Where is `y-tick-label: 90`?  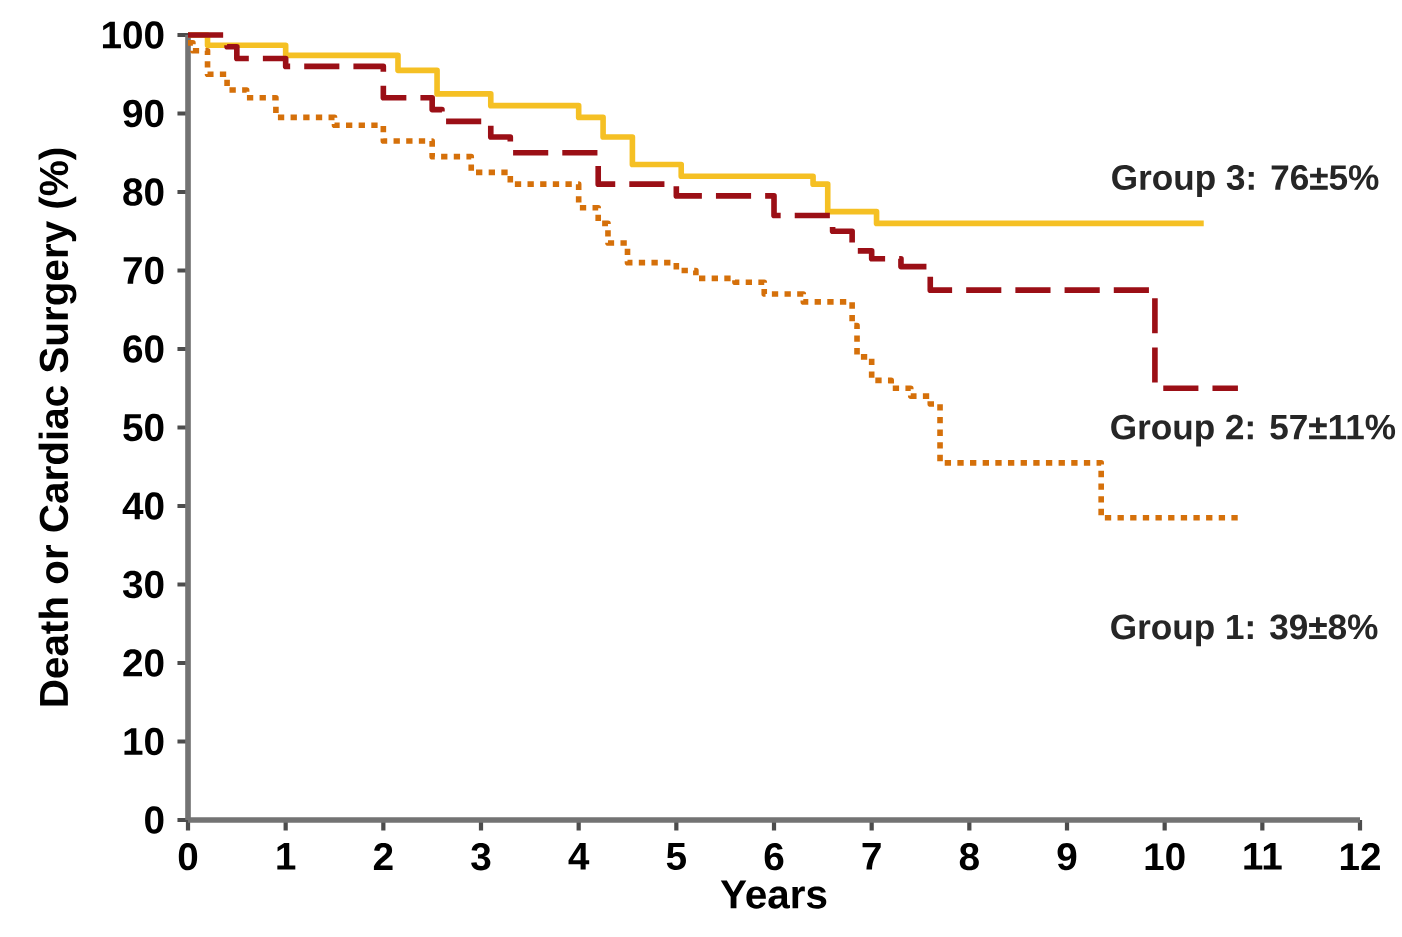 y-tick-label: 90 is located at coordinates (143, 113).